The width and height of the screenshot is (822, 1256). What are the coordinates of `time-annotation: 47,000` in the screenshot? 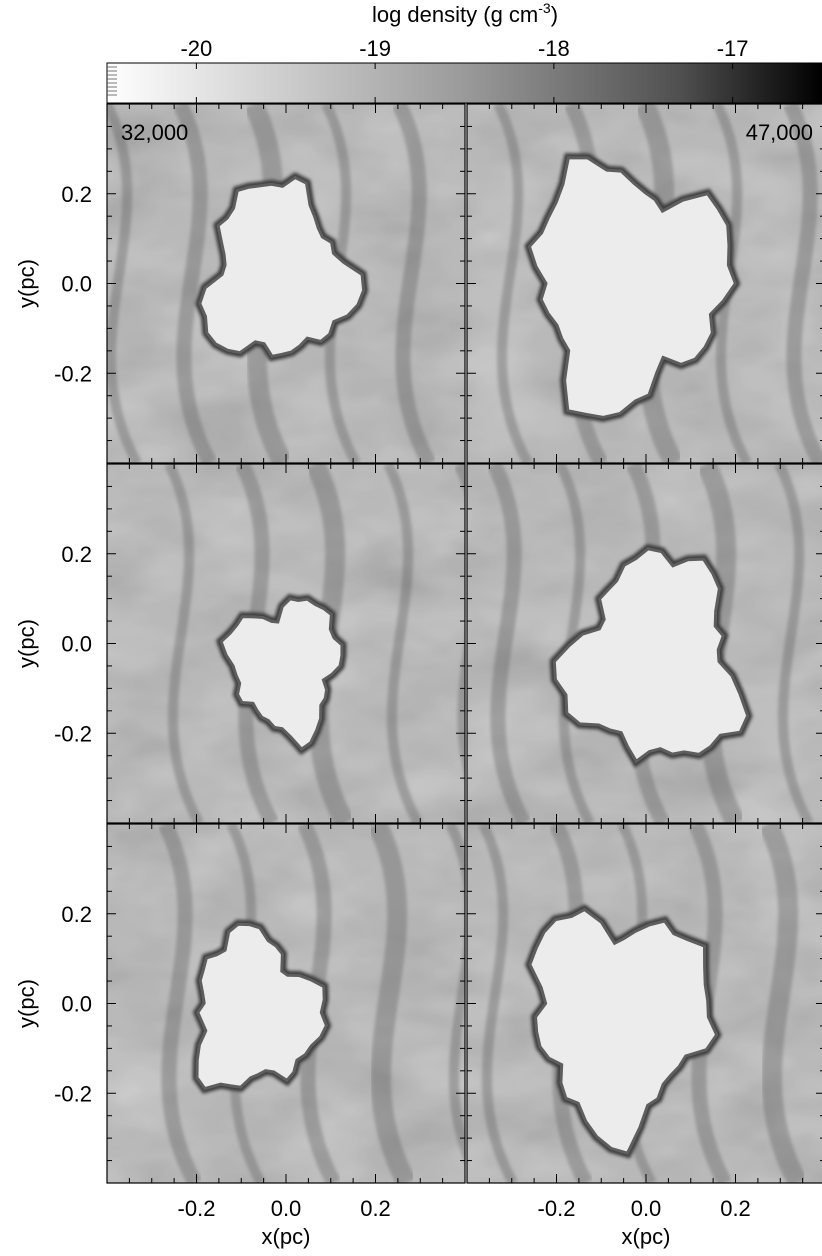 It's located at (779, 132).